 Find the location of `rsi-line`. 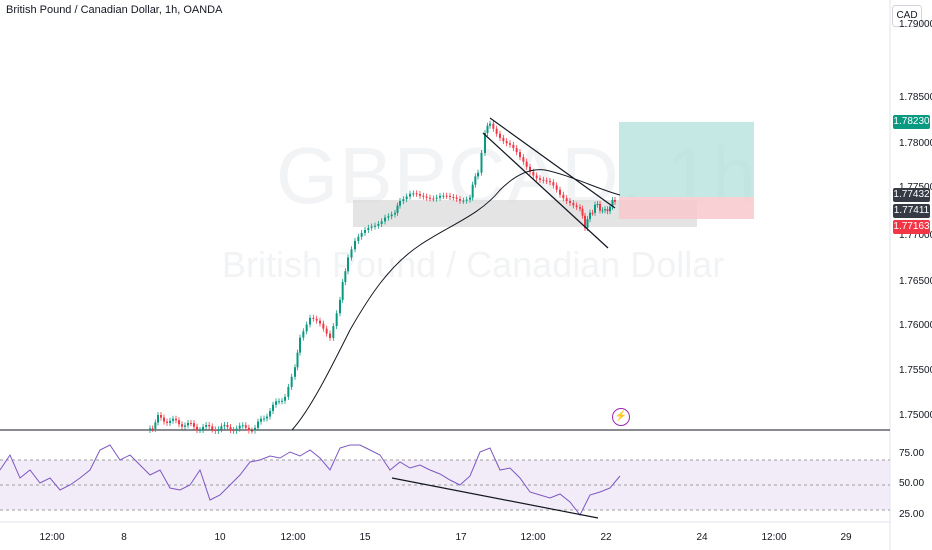

rsi-line is located at coordinates (310, 480).